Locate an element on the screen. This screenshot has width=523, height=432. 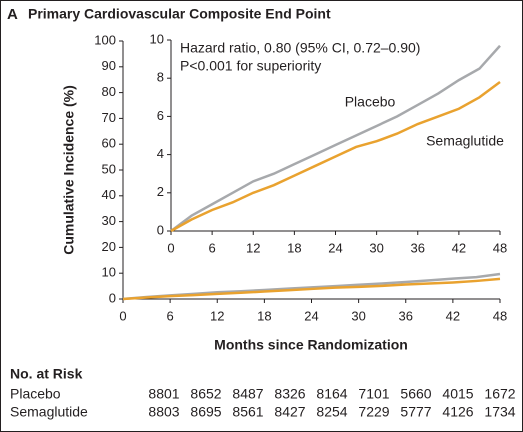
risk-value: 4126 is located at coordinates (457, 412).